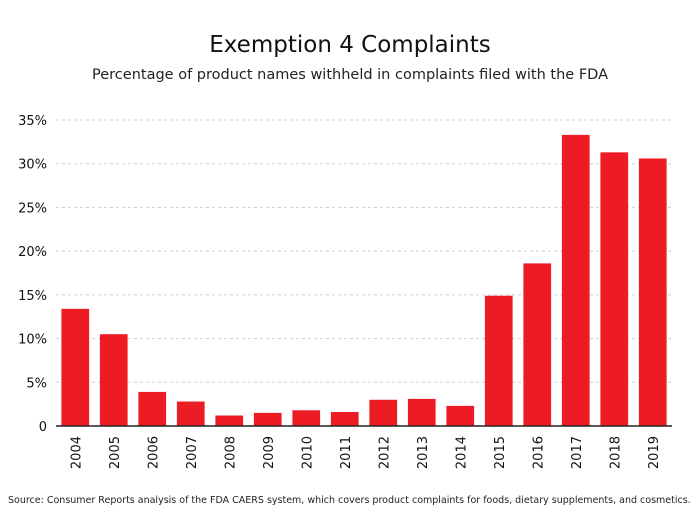 The image size is (700, 513). What do you see at coordinates (346, 452) in the screenshot?
I see `x-tick-label: 2011` at bounding box center [346, 452].